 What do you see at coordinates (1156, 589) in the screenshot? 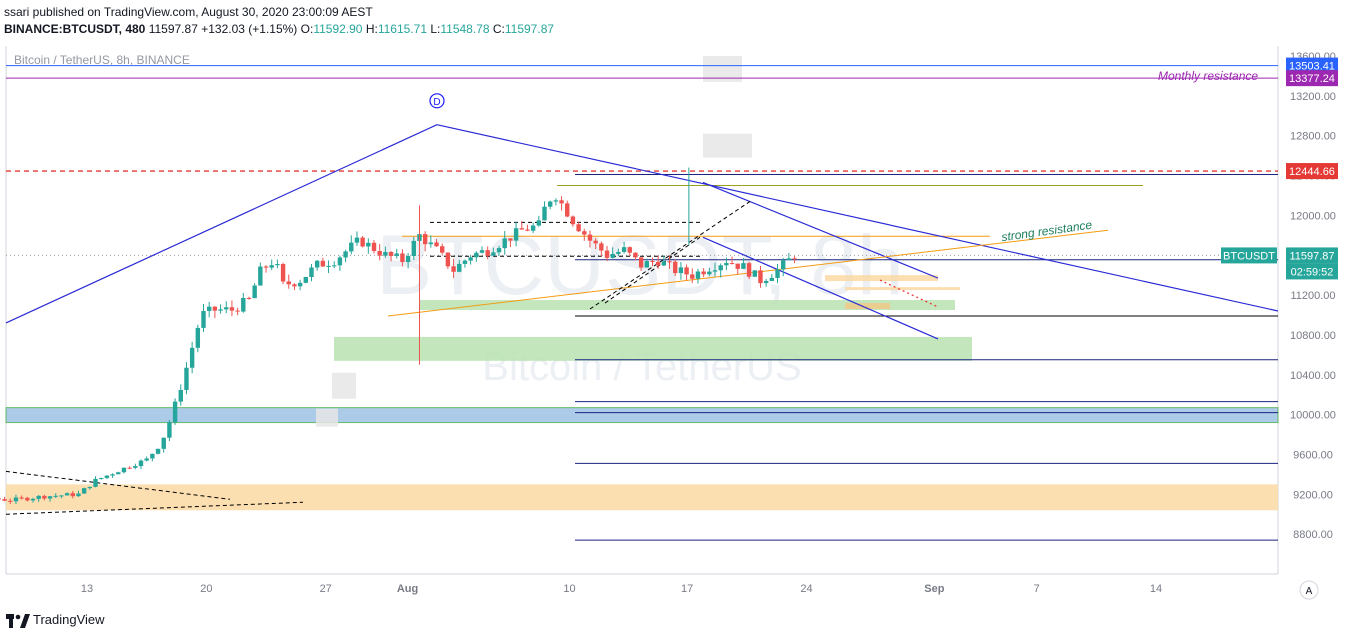
I see `x-tick-label: 14` at bounding box center [1156, 589].